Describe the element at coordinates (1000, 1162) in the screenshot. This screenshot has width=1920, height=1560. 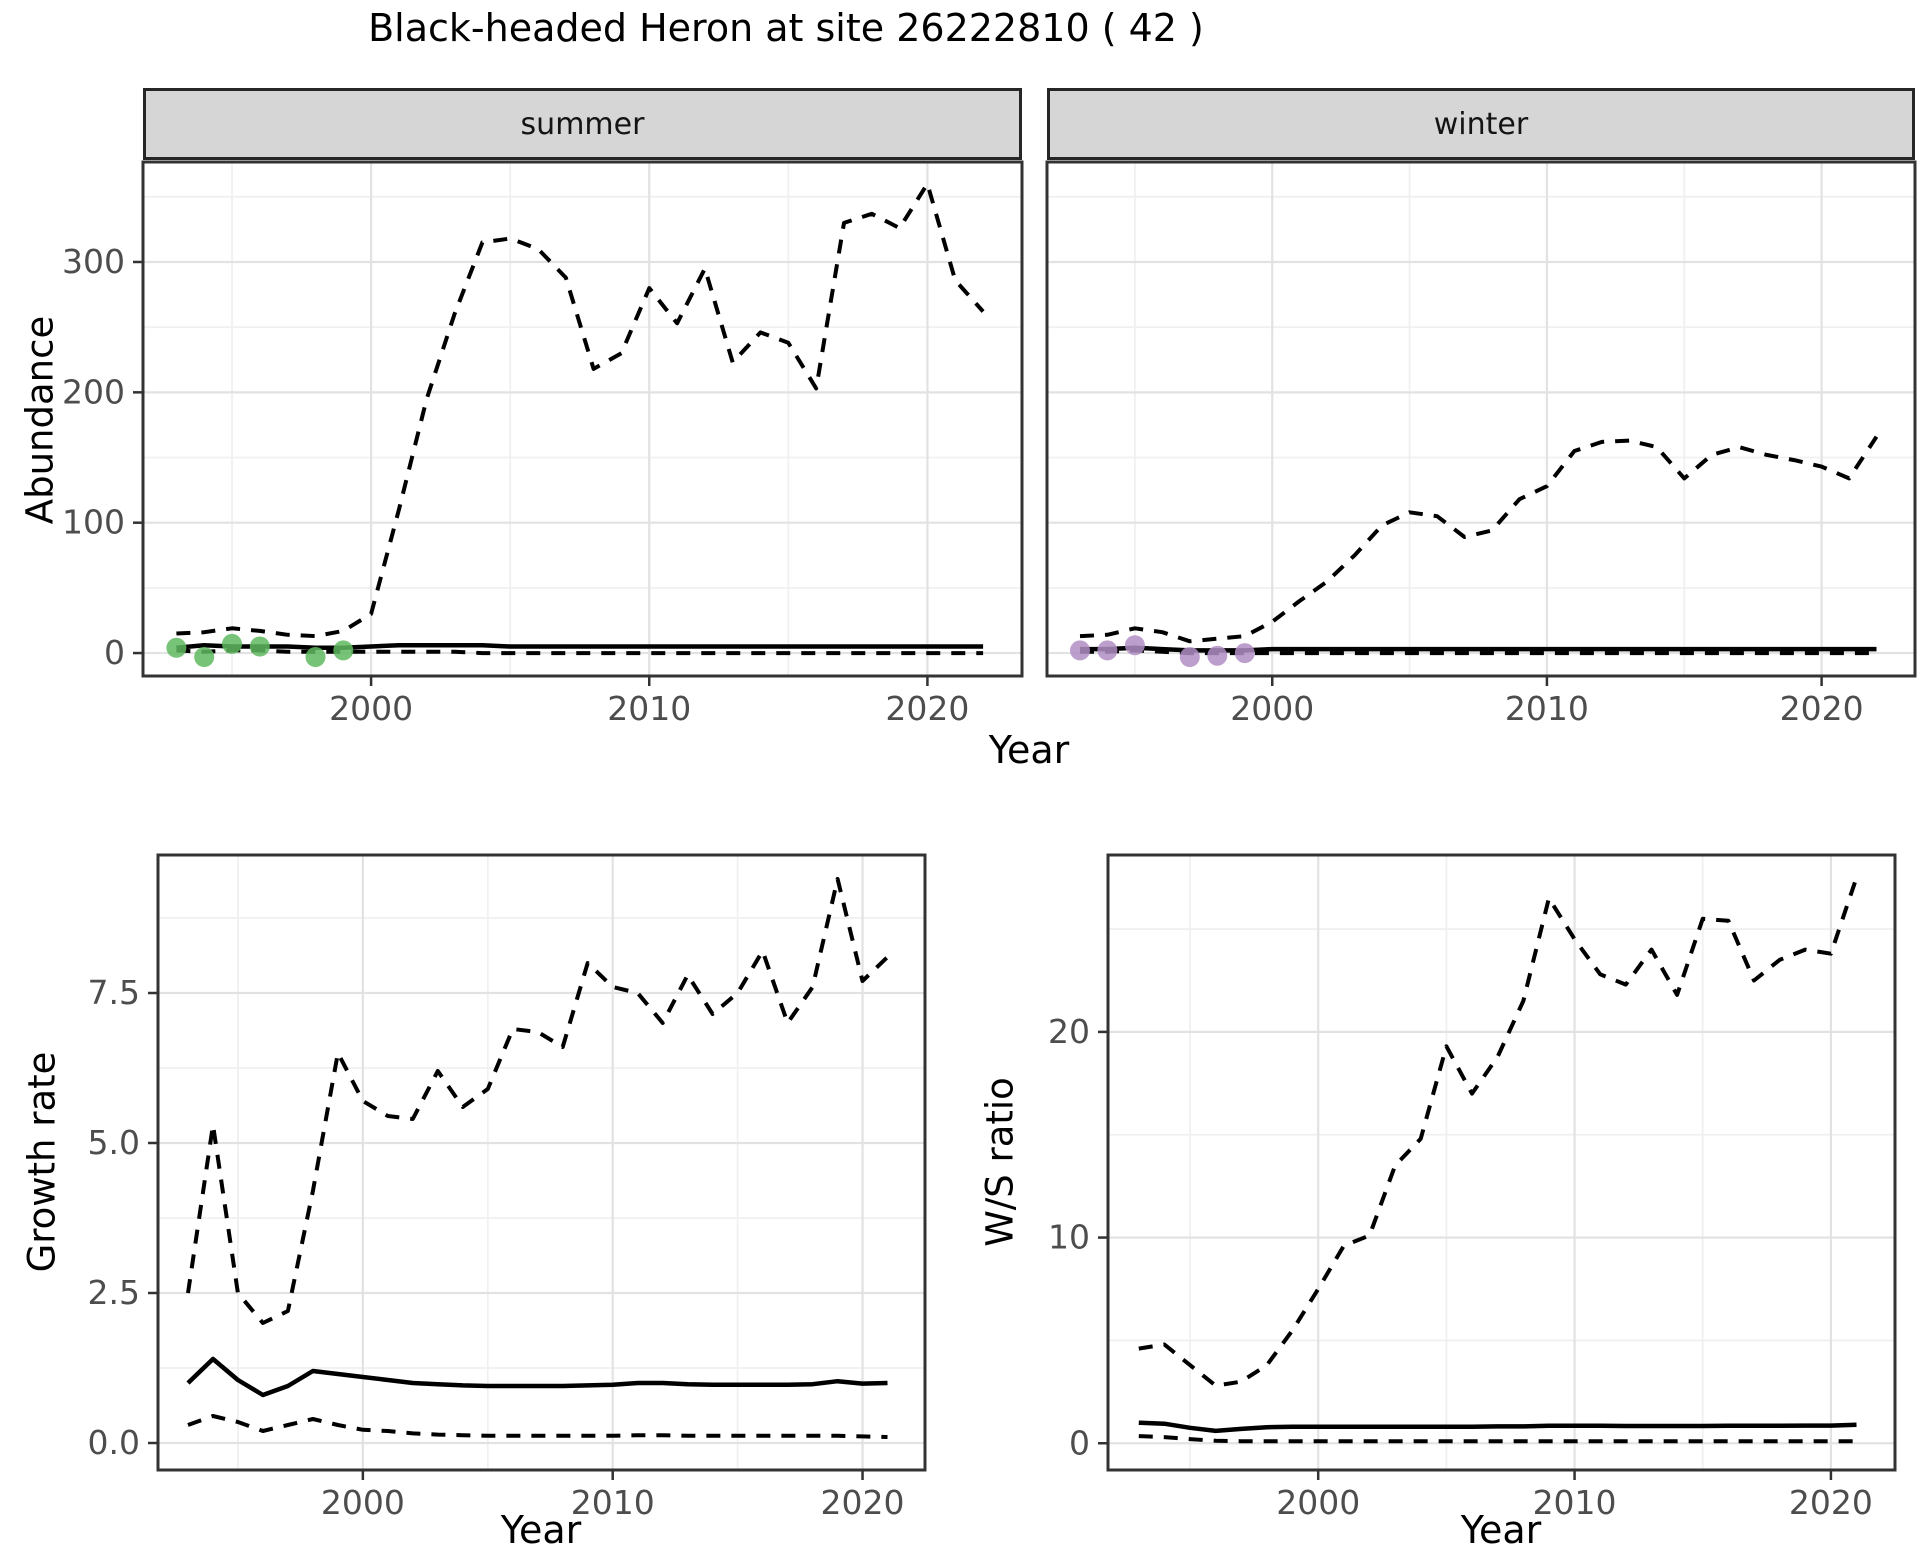
I see `y-axis-title-ws-ratio: W/S ratio` at that location.